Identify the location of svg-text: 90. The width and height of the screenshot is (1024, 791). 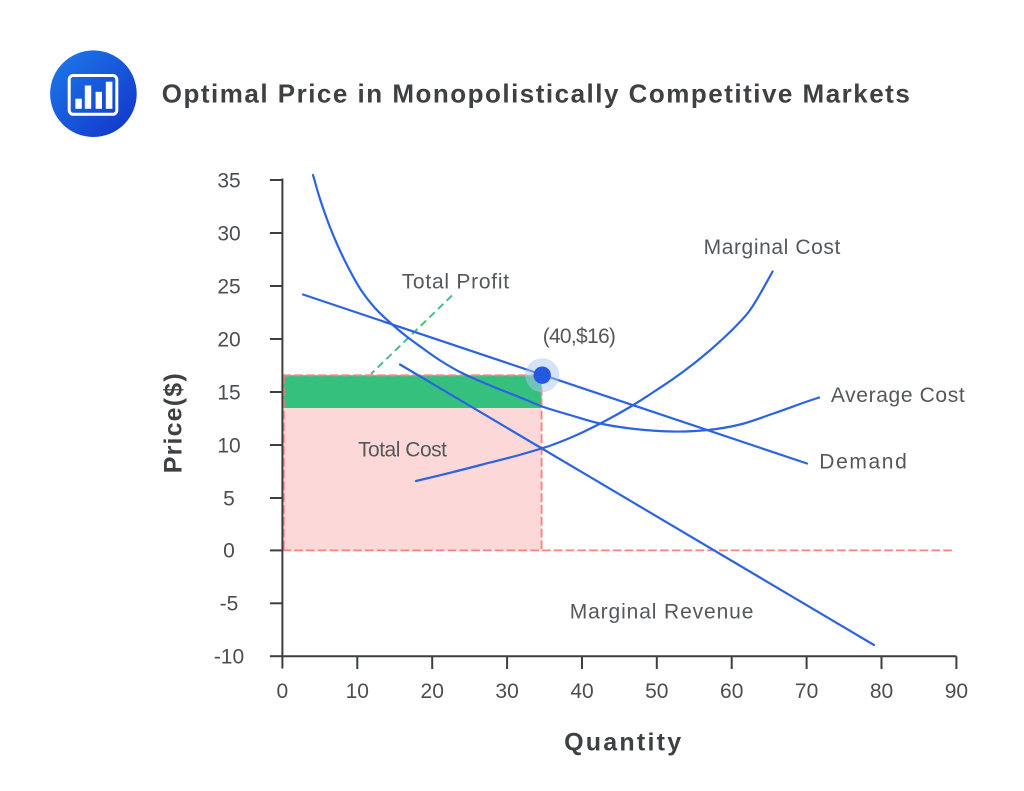
(956, 691).